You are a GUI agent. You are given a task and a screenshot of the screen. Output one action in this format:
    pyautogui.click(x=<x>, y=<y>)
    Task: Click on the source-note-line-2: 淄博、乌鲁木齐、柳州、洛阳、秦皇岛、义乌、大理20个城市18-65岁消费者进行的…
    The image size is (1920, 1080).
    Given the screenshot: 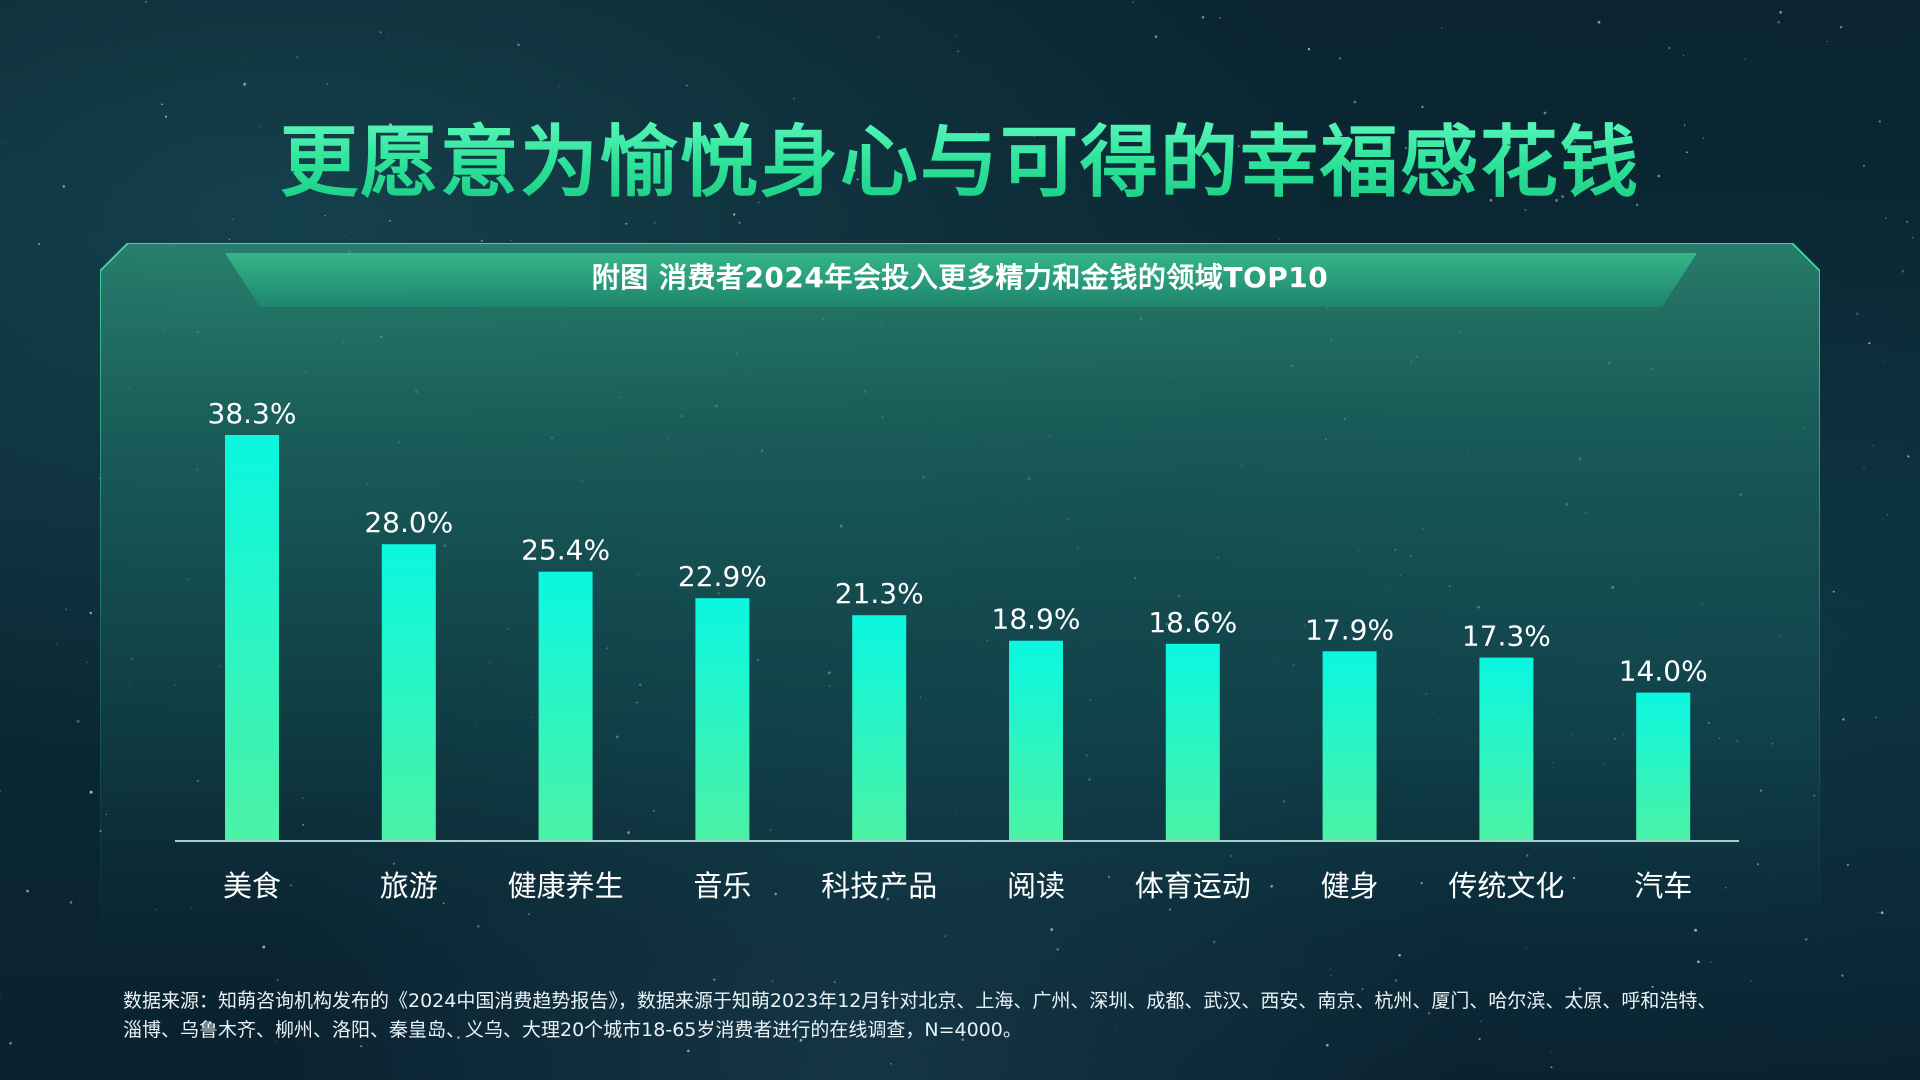 What is the action you would take?
    pyautogui.click(x=572, y=1030)
    